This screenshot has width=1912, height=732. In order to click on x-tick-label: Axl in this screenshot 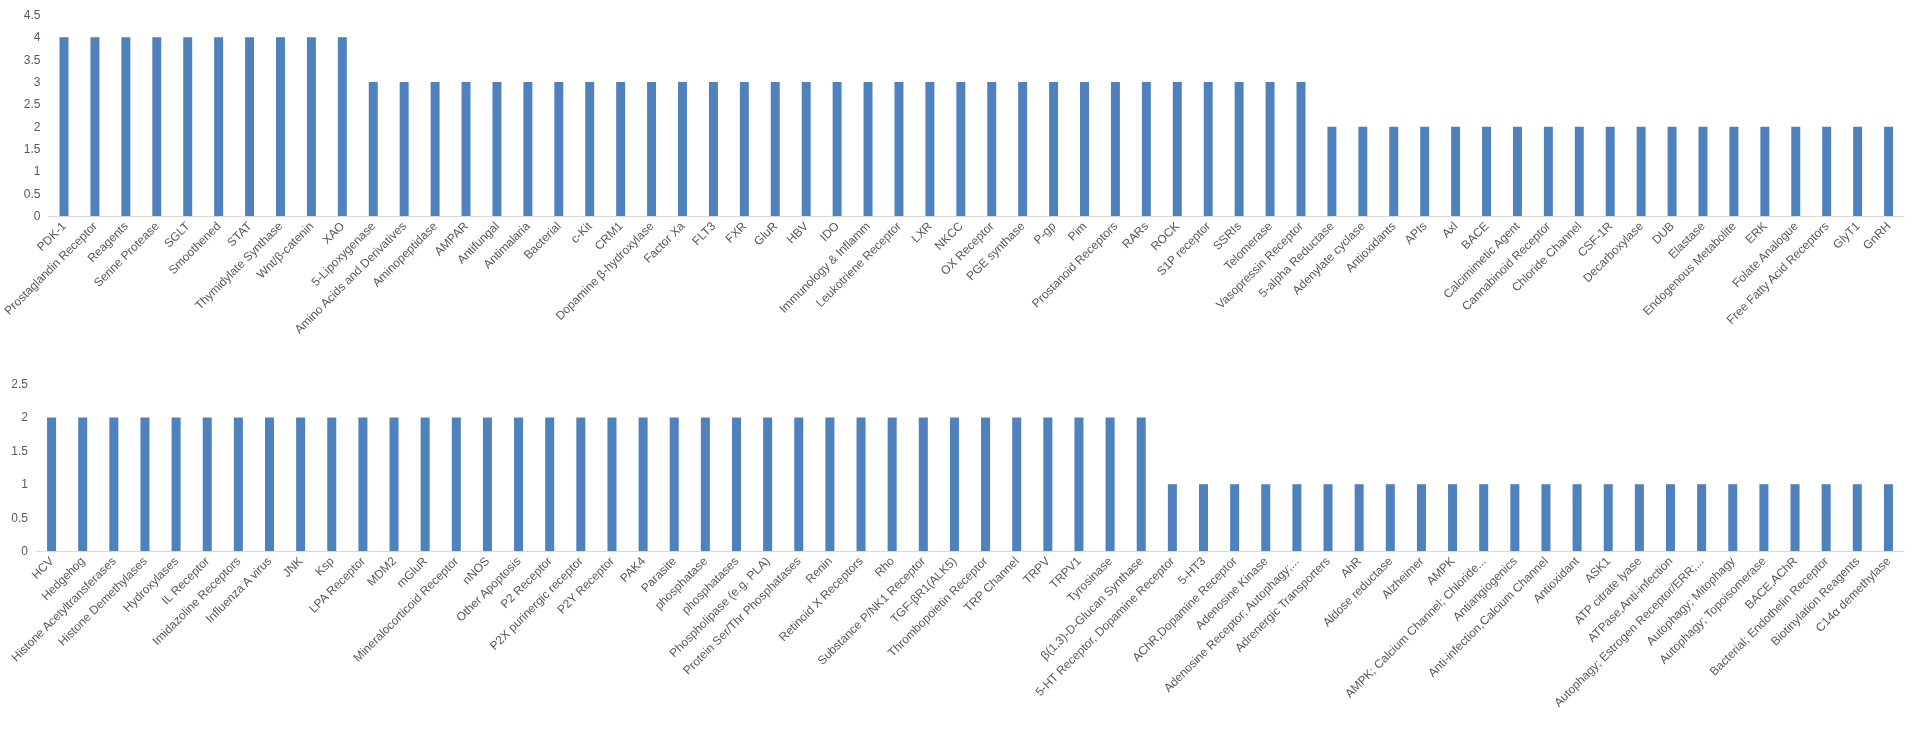, I will do `click(1449, 230)`.